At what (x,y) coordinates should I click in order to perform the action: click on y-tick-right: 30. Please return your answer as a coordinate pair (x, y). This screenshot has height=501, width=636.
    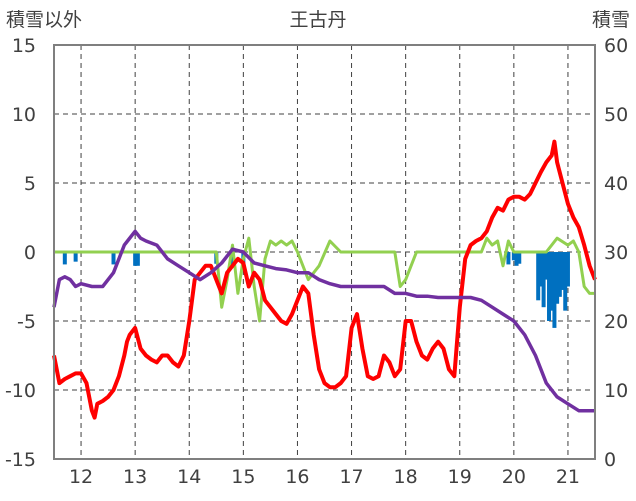
    Looking at the image, I should click on (616, 253).